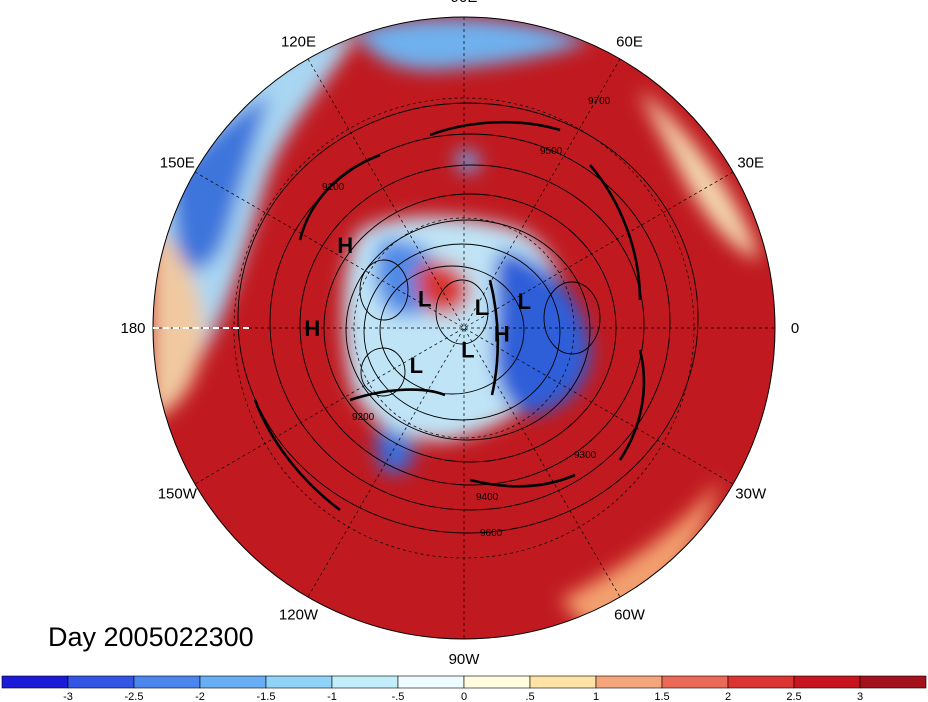 The height and width of the screenshot is (702, 928). What do you see at coordinates (542, 332) in the screenshot?
I see `cold-anomaly-center-core` at bounding box center [542, 332].